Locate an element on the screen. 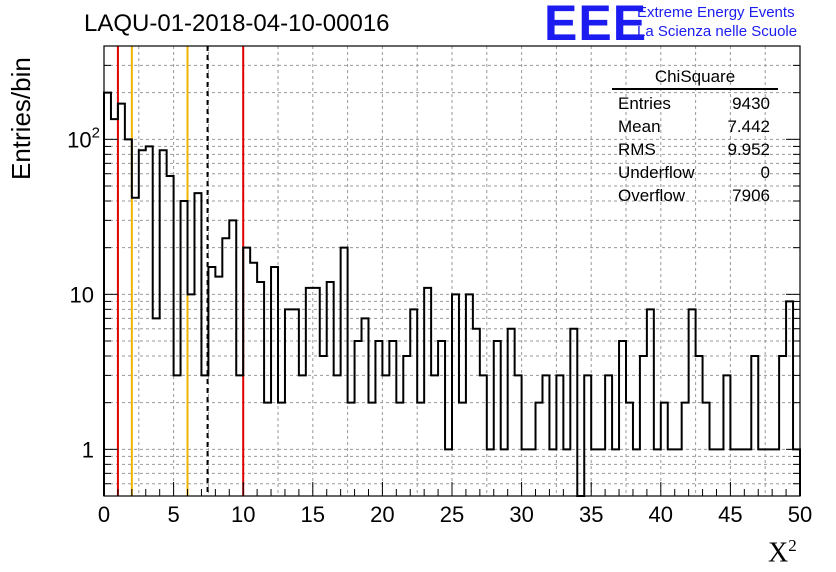 This screenshot has width=836, height=572. logo-line1: Extreme Energy Events is located at coordinates (716, 12).